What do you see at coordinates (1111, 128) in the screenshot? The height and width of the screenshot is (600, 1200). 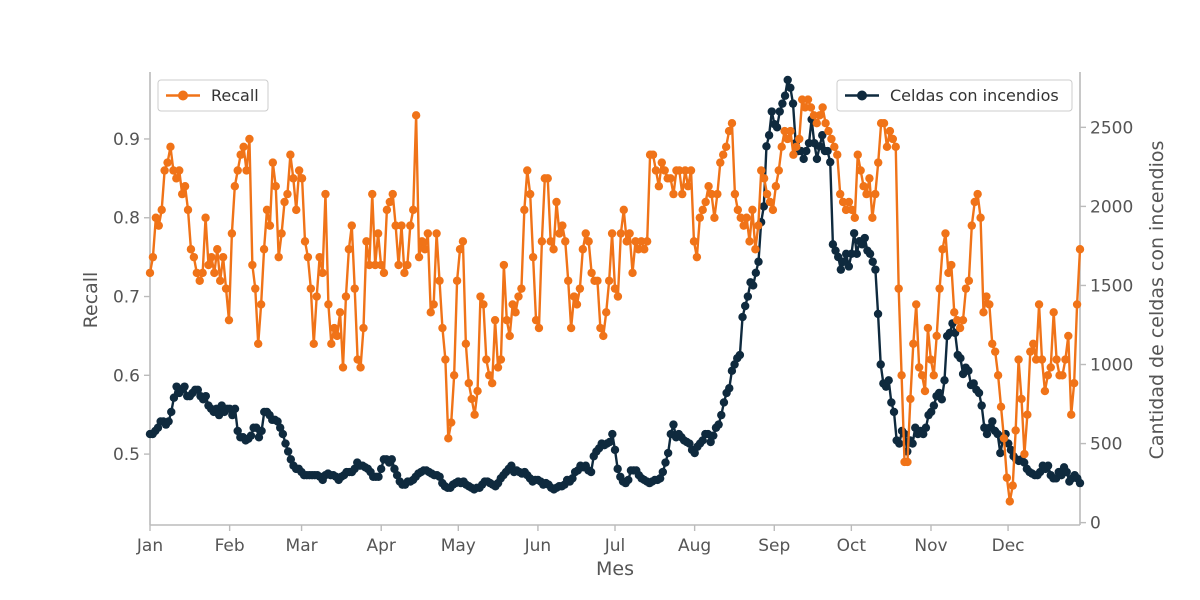 I see `right-tick-label: 2500` at bounding box center [1111, 128].